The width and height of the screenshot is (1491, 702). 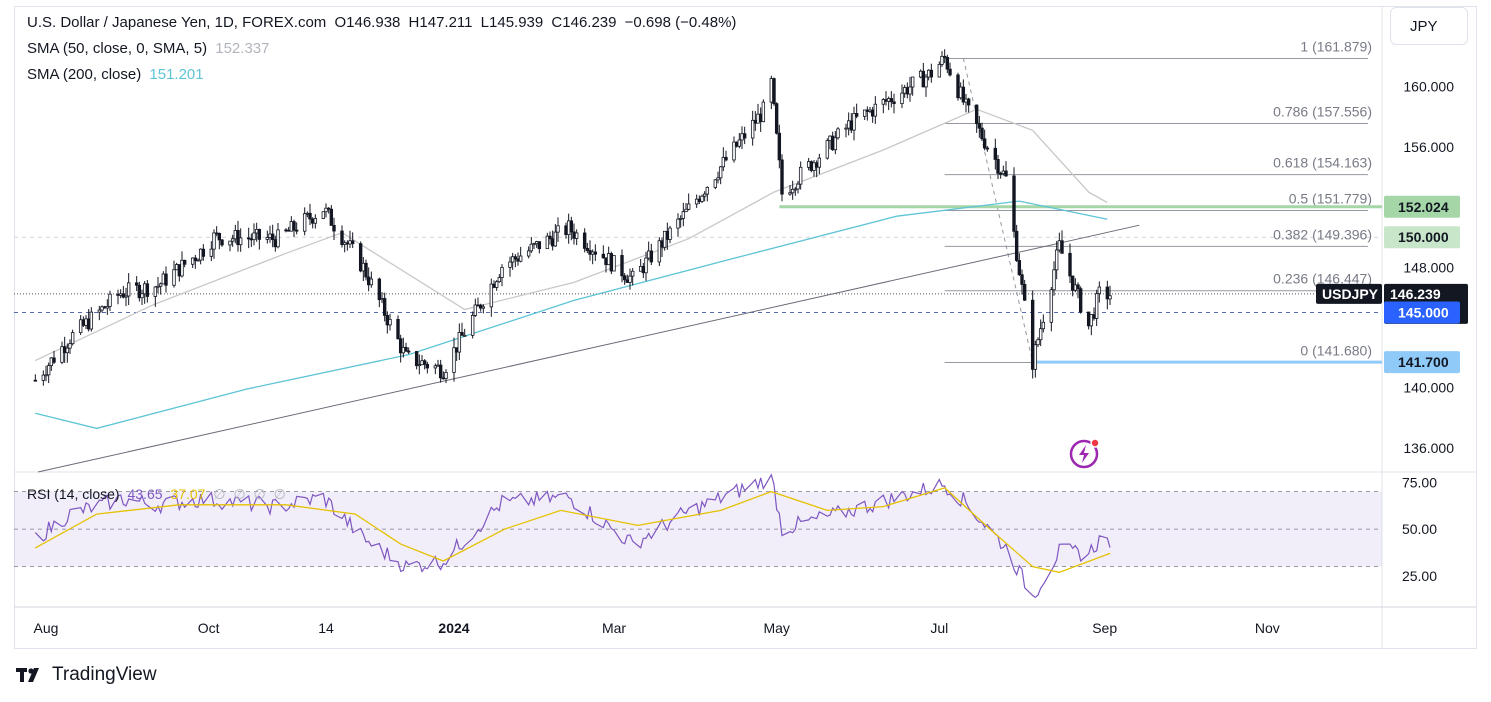 What do you see at coordinates (512, 22) in the screenshot?
I see `ohlc-low: L145.939` at bounding box center [512, 22].